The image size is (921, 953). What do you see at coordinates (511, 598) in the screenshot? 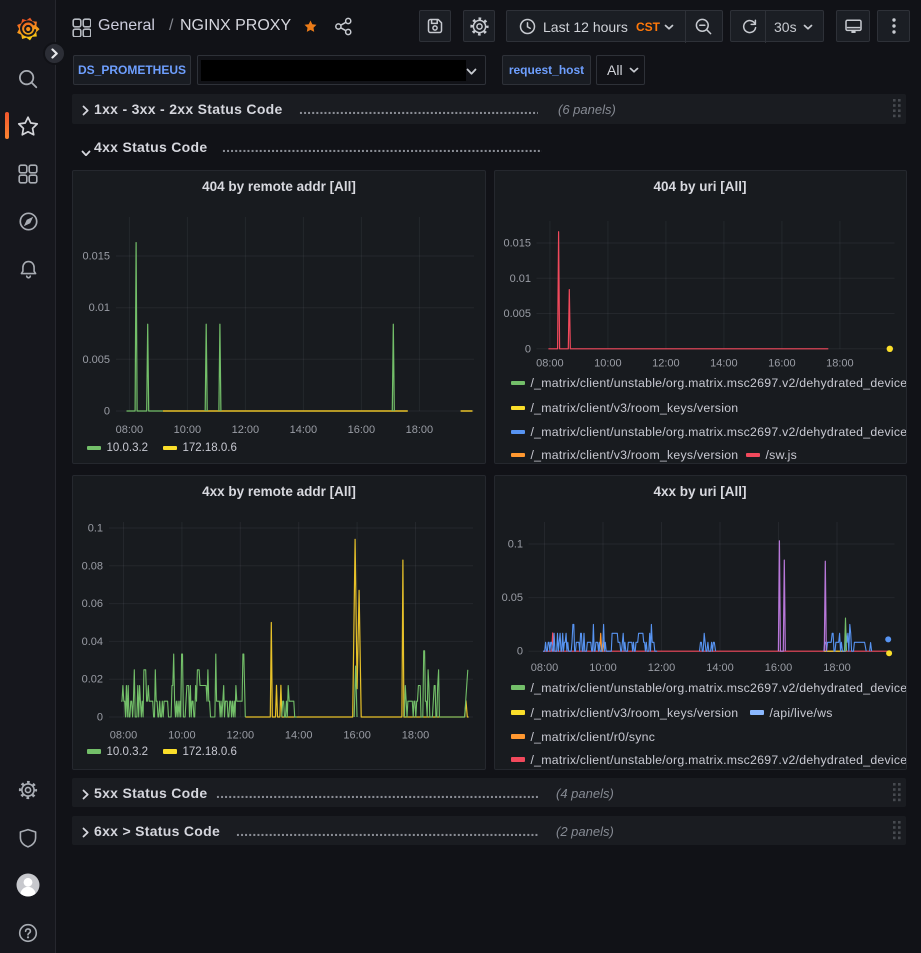
I see `svg-text: 0.05` at bounding box center [511, 598].